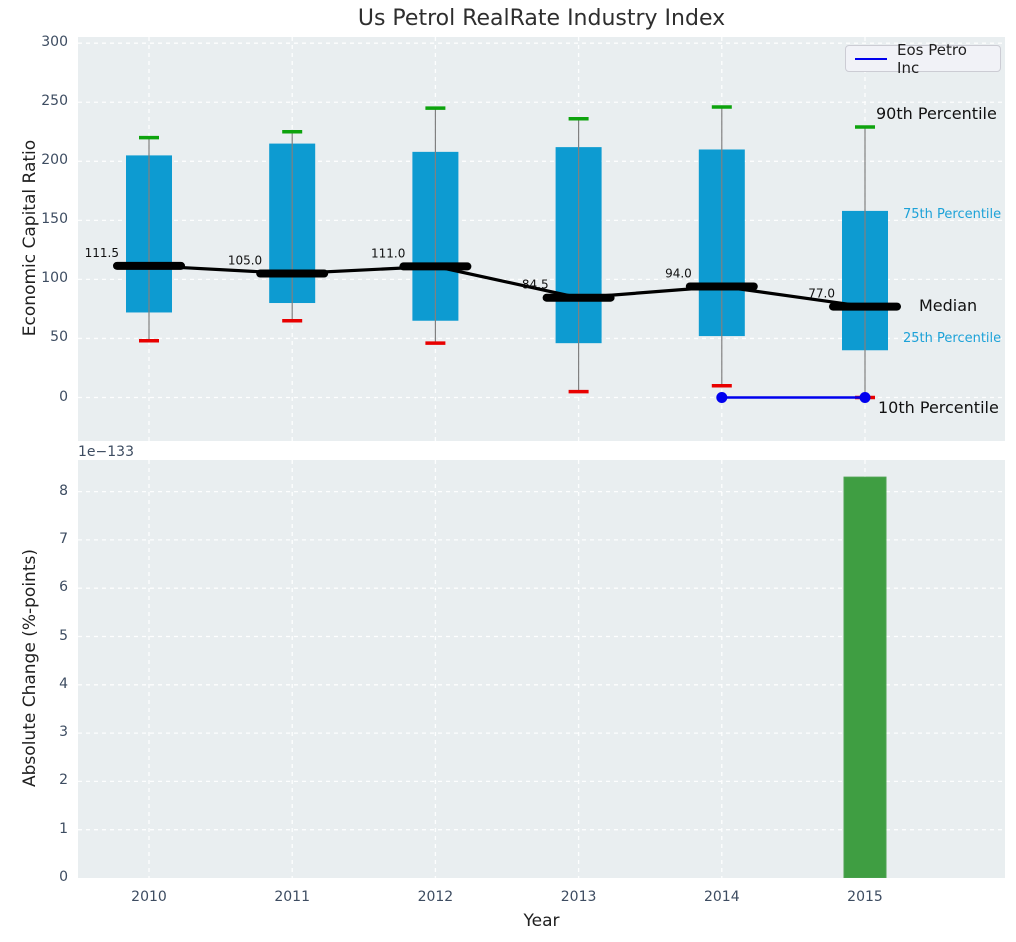 The image size is (1016, 942). I want to click on median-value-label: 84.5, so click(535, 285).